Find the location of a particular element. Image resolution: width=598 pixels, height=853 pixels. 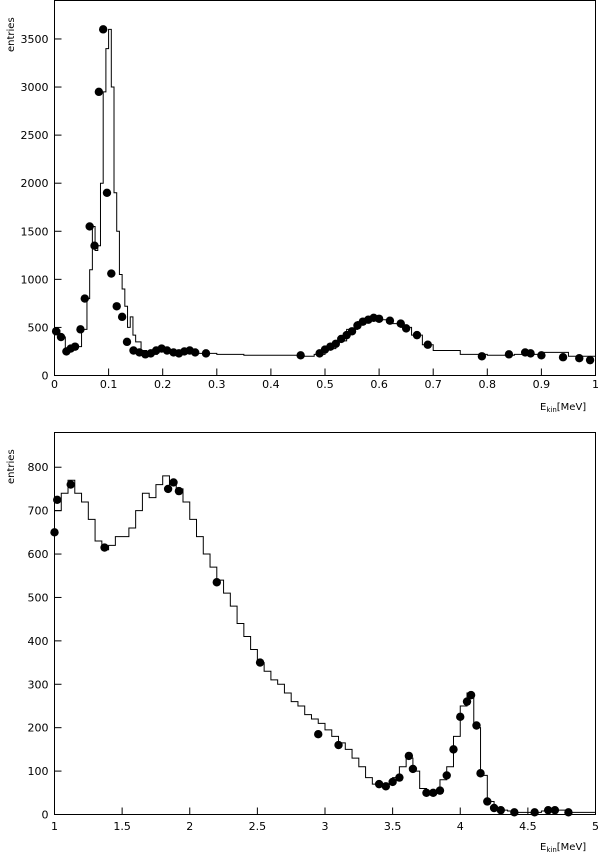

top-x-tick-label: 0.3 is located at coordinates (217, 384).